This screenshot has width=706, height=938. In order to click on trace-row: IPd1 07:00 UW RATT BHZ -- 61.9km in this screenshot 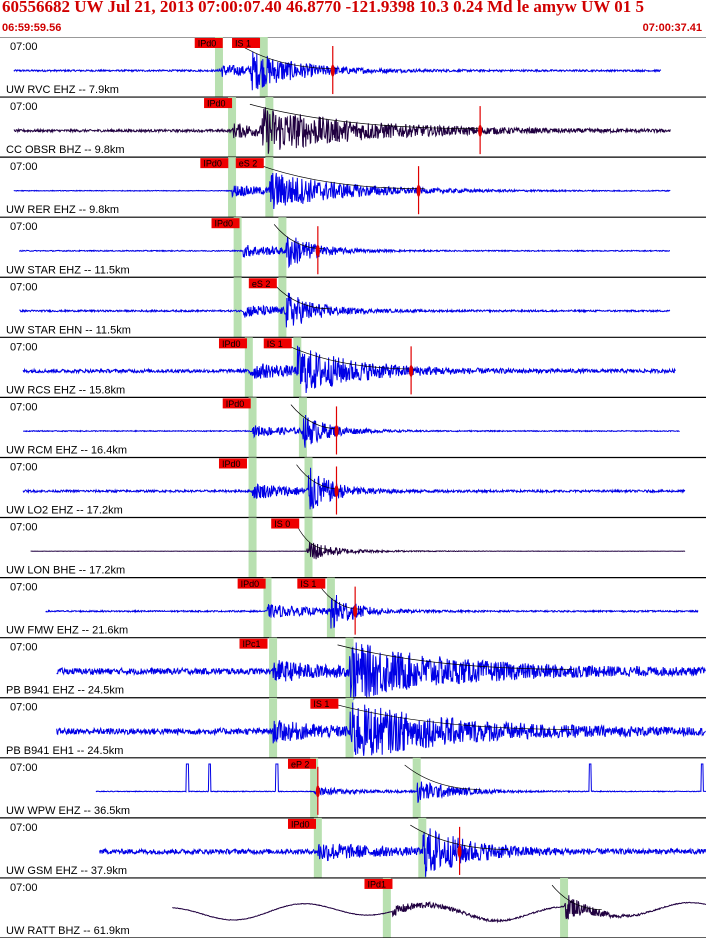, I will do `click(353, 907)`.